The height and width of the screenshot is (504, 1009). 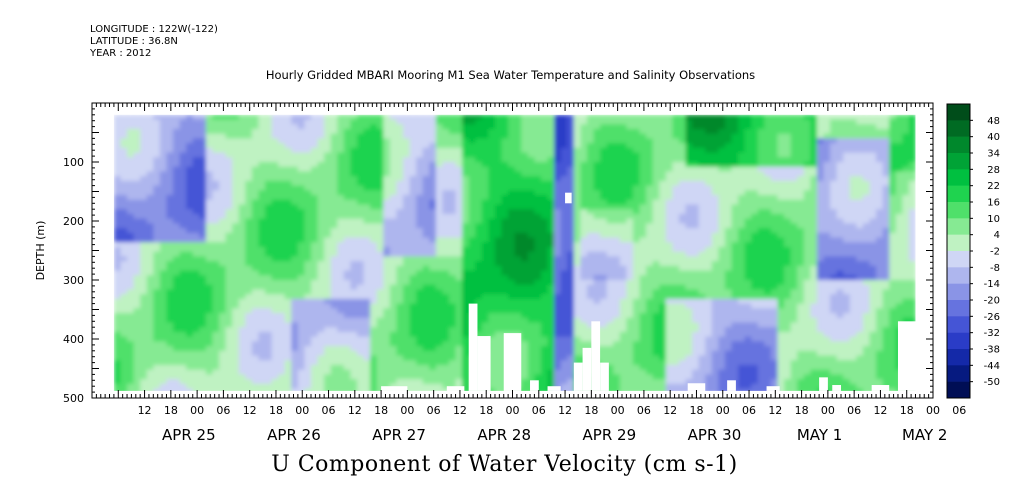 I want to click on colorbar-label: -8, so click(x=995, y=268).